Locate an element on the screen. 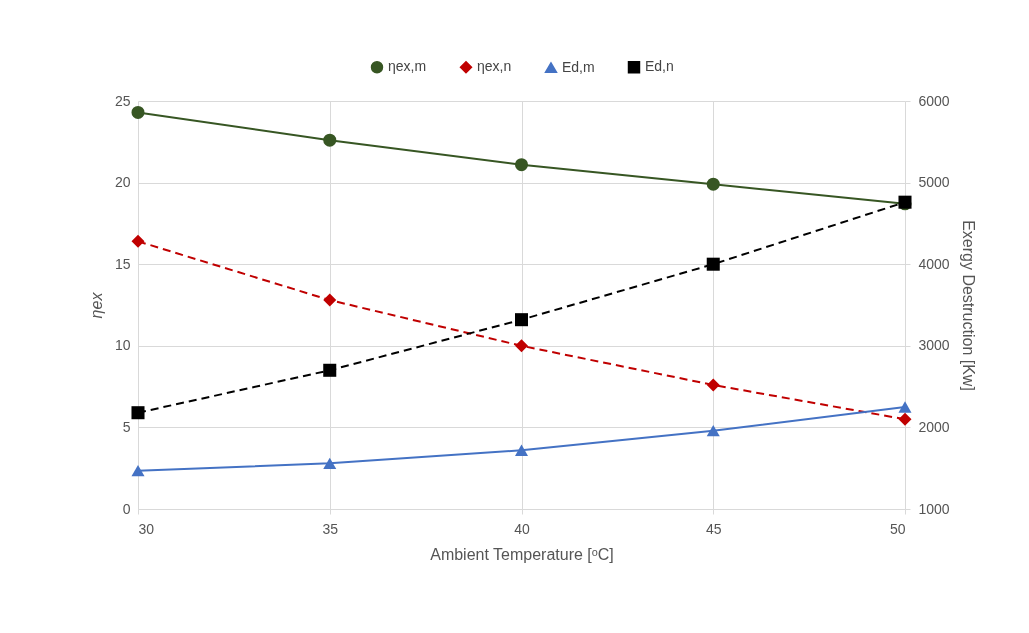 The width and height of the screenshot is (1029, 633). y-tick-label: 10 is located at coordinates (122, 345).